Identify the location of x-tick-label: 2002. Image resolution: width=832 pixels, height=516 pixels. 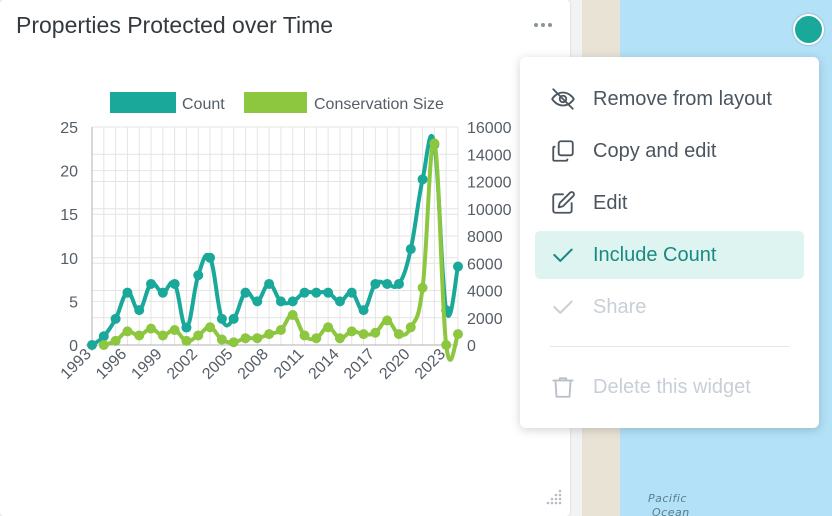
(182, 364).